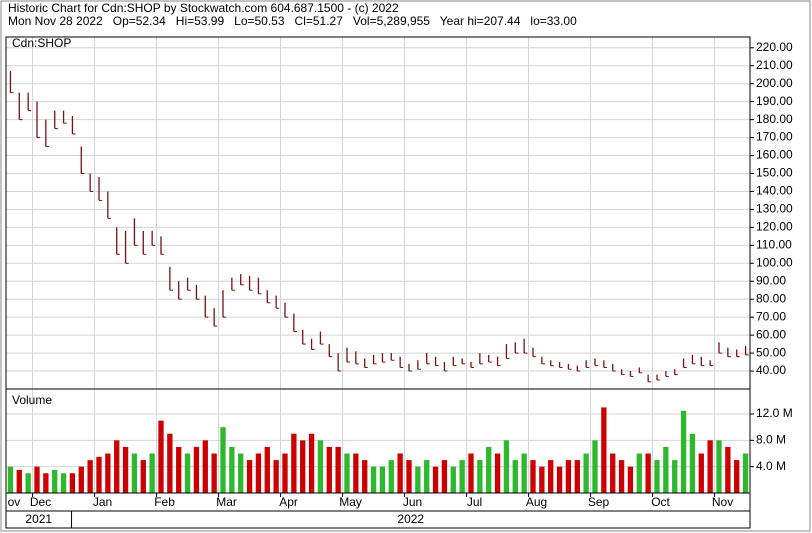  What do you see at coordinates (771, 440) in the screenshot?
I see `y-tick-label: 8.0 M` at bounding box center [771, 440].